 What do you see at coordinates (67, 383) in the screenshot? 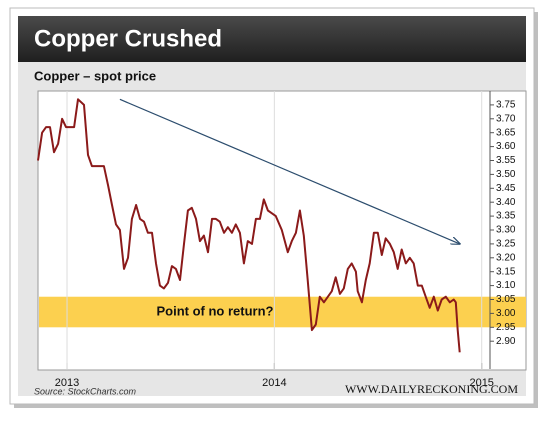
I see `x-tick-label: 2013` at bounding box center [67, 383].